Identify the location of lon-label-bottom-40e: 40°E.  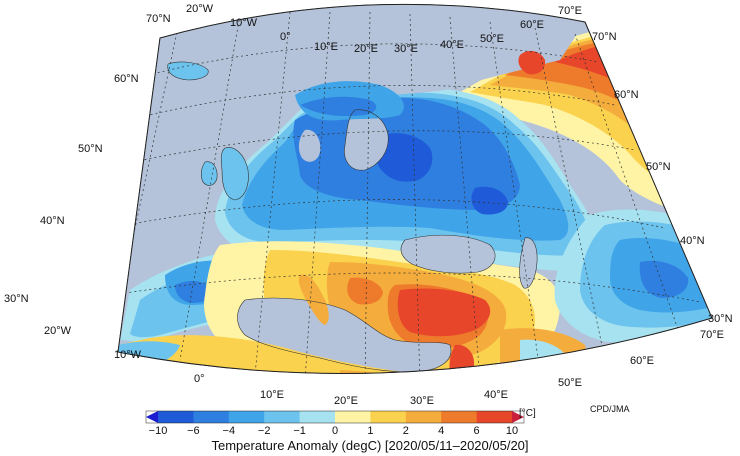
(496, 395).